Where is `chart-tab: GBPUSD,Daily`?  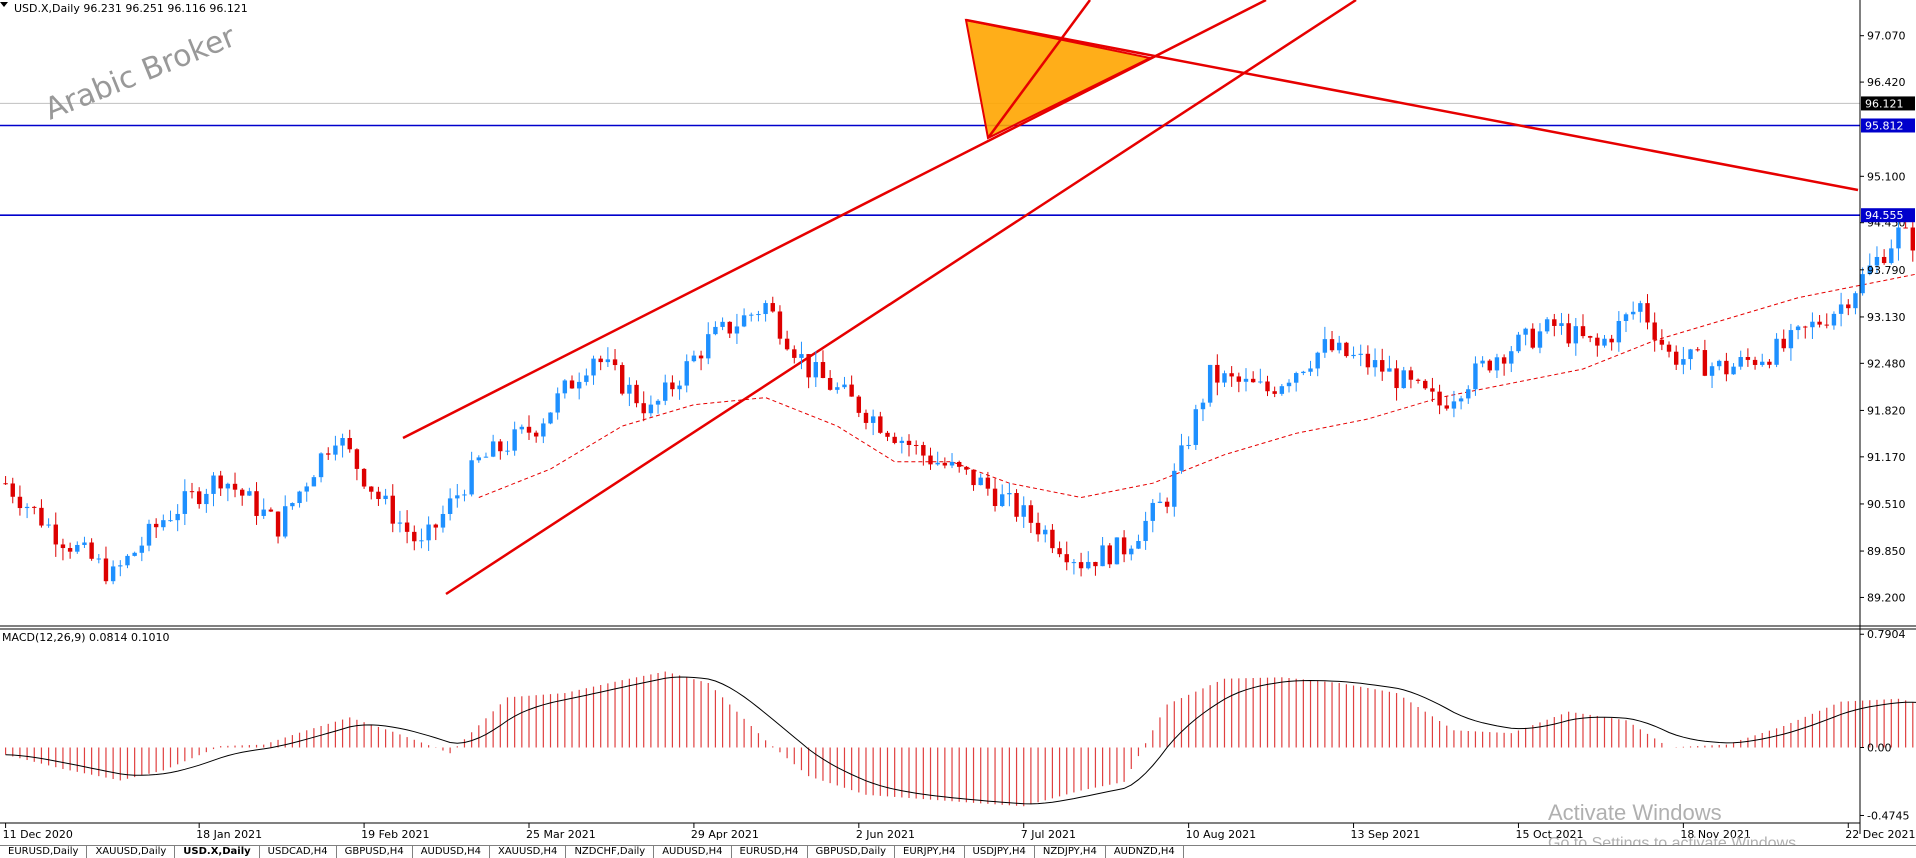
chart-tab: GBPUSD,Daily is located at coordinates (852, 852).